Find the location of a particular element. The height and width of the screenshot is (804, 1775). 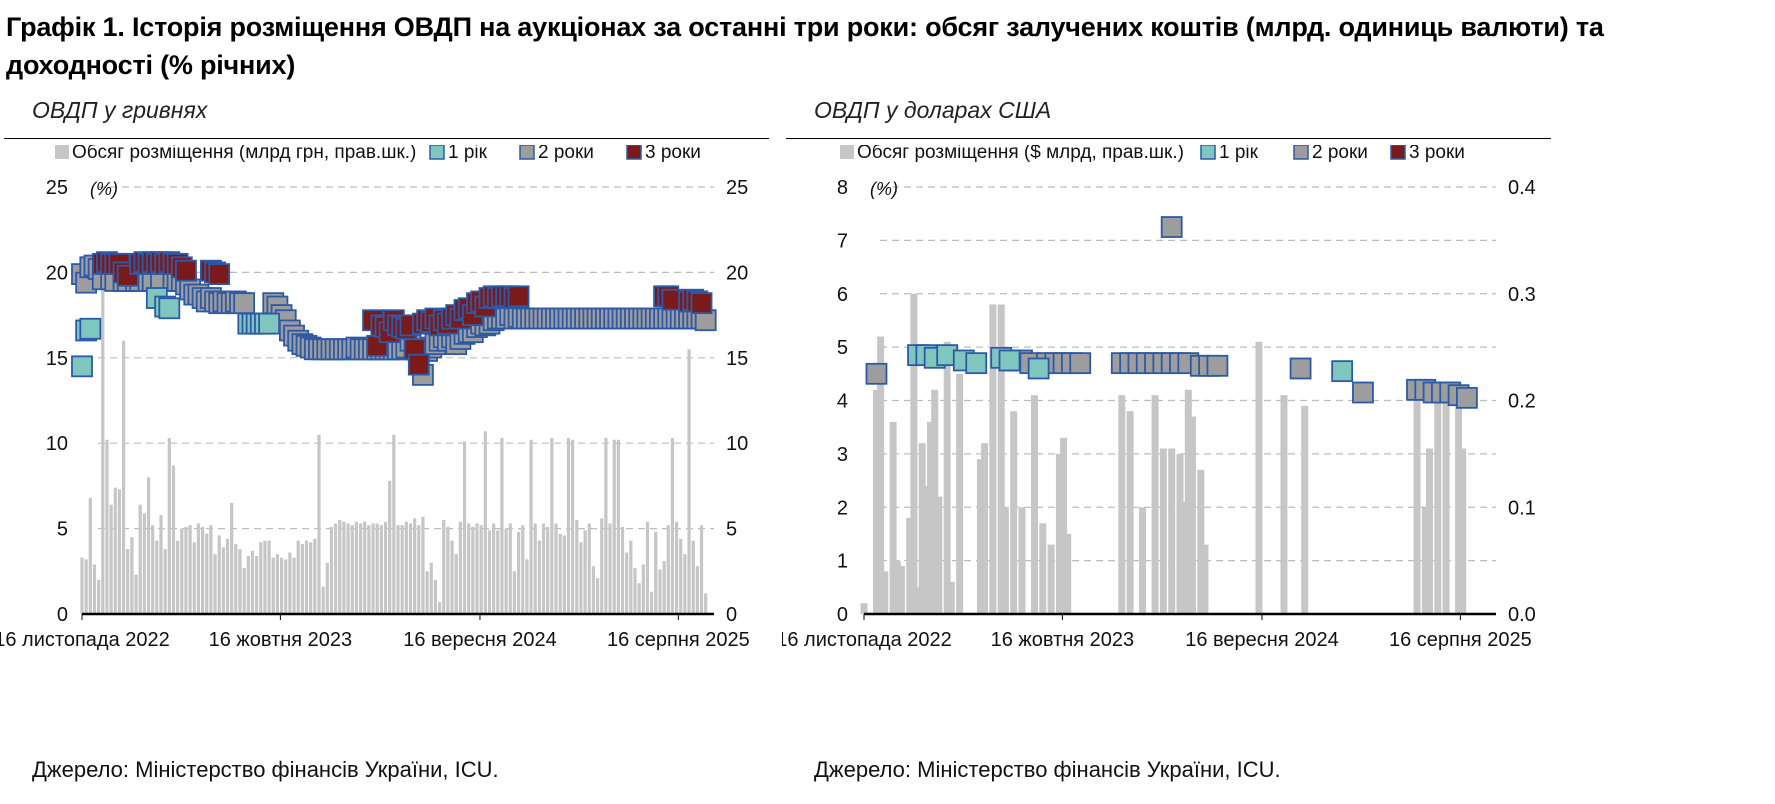

right-legend-label-2: 2 роки is located at coordinates (1340, 154).